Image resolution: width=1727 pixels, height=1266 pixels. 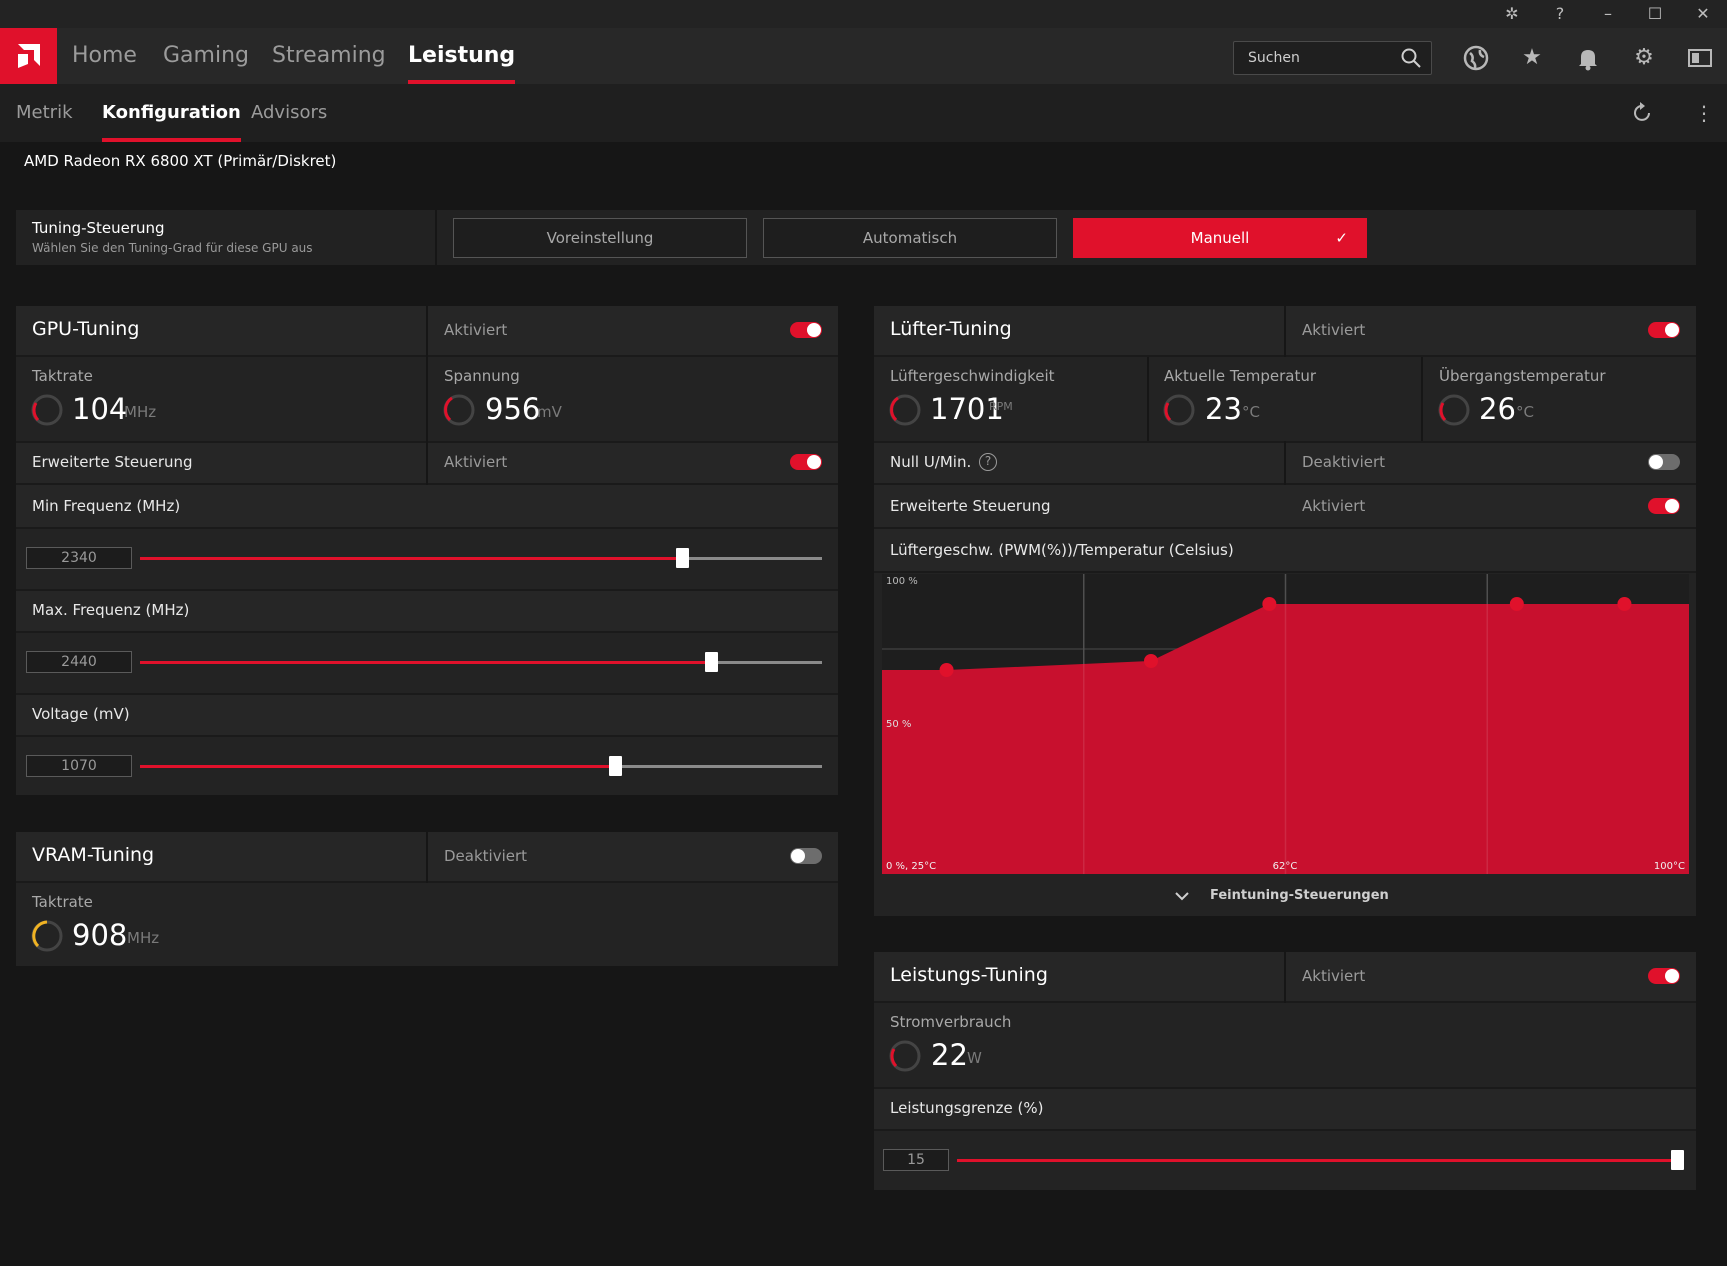 I want to click on gpu-clock-label: Taktrate, so click(x=62, y=376).